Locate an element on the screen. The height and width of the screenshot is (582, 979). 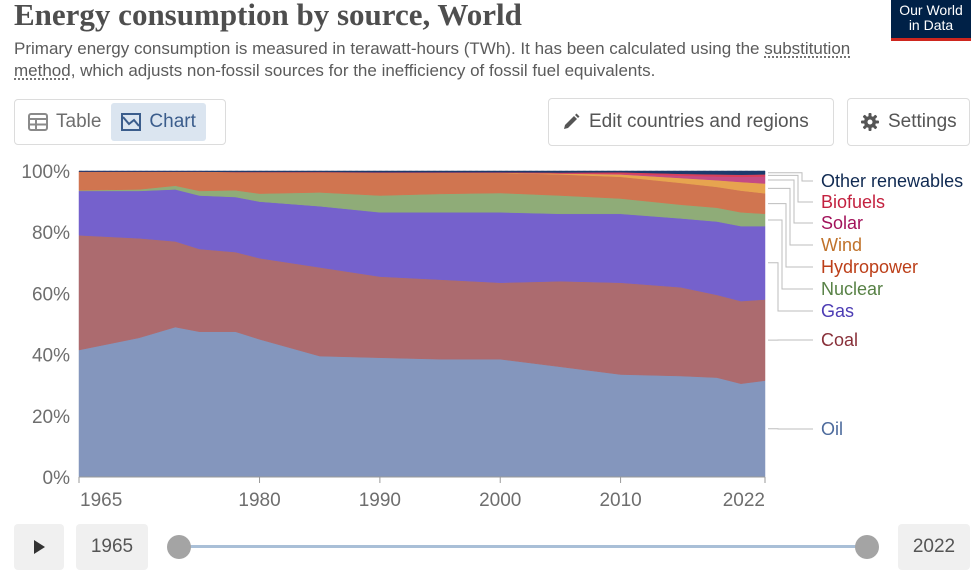
x-tick-label: 1965 is located at coordinates (101, 500).